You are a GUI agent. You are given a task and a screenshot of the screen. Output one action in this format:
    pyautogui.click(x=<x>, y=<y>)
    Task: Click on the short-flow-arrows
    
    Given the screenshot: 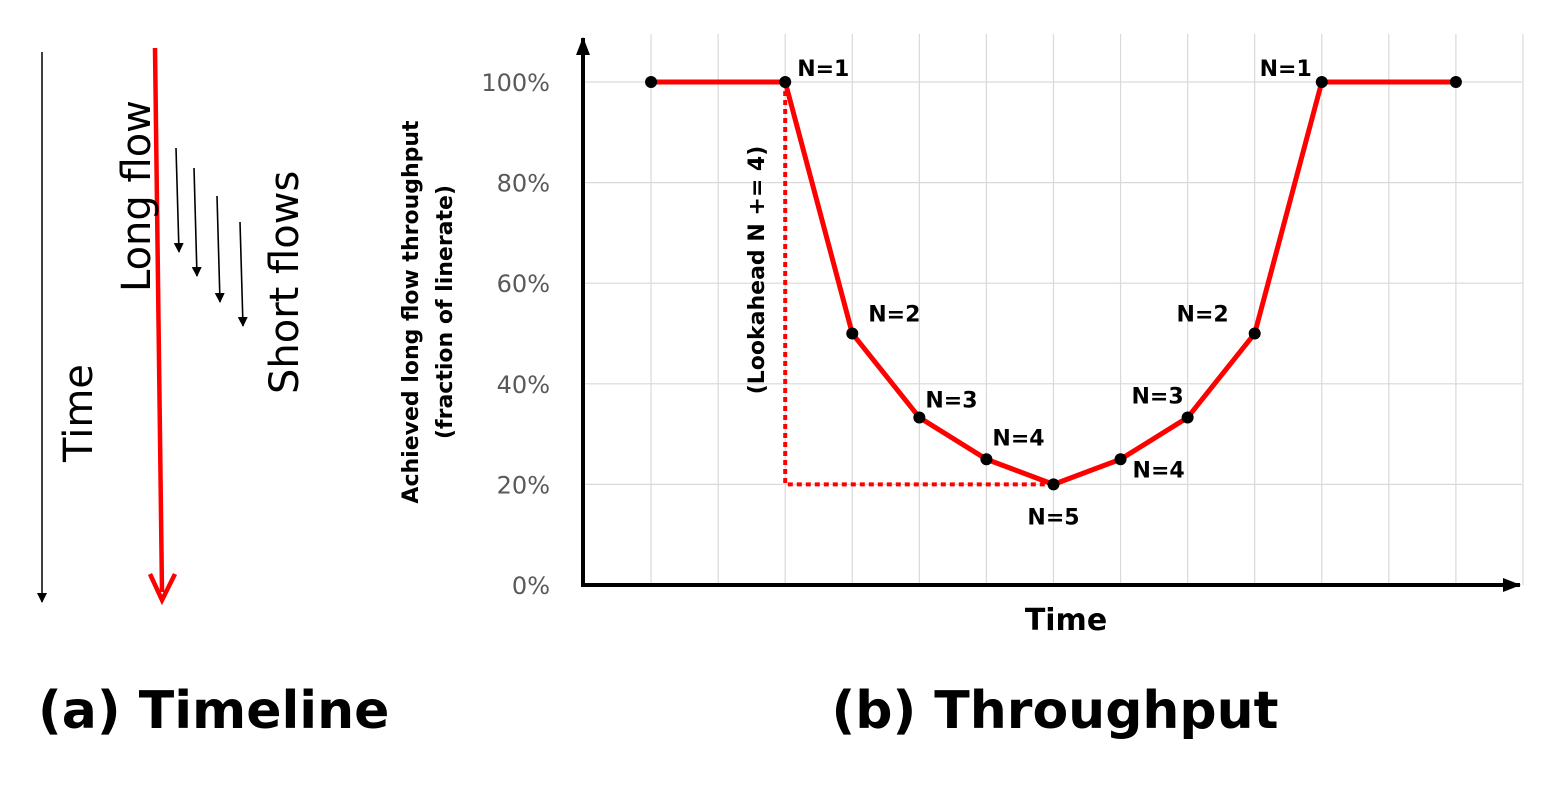 What is the action you would take?
    pyautogui.click(x=210, y=237)
    